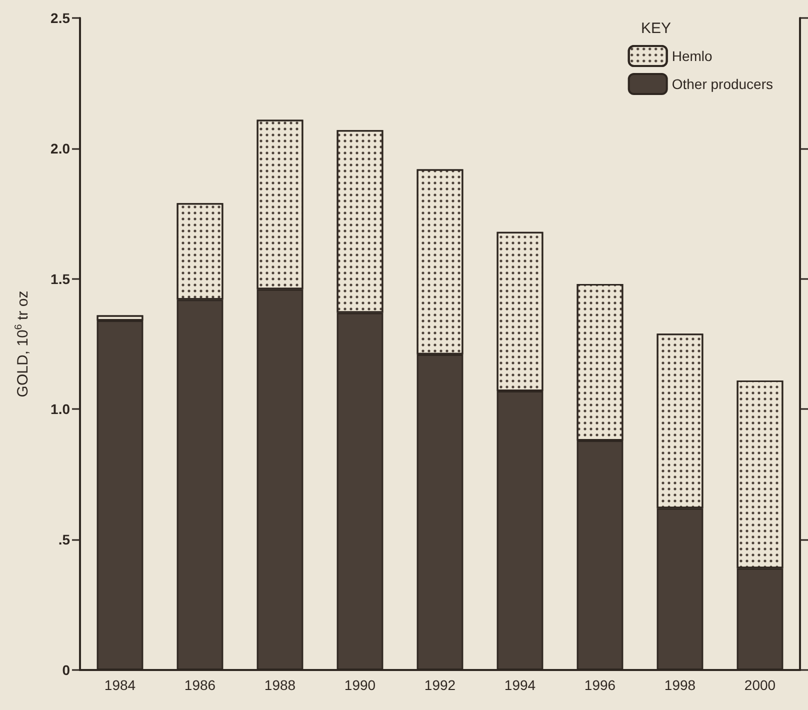 The width and height of the screenshot is (808, 710). Describe the element at coordinates (23, 344) in the screenshot. I see `y-axis-title: GOLD, 106 tr oz` at that location.